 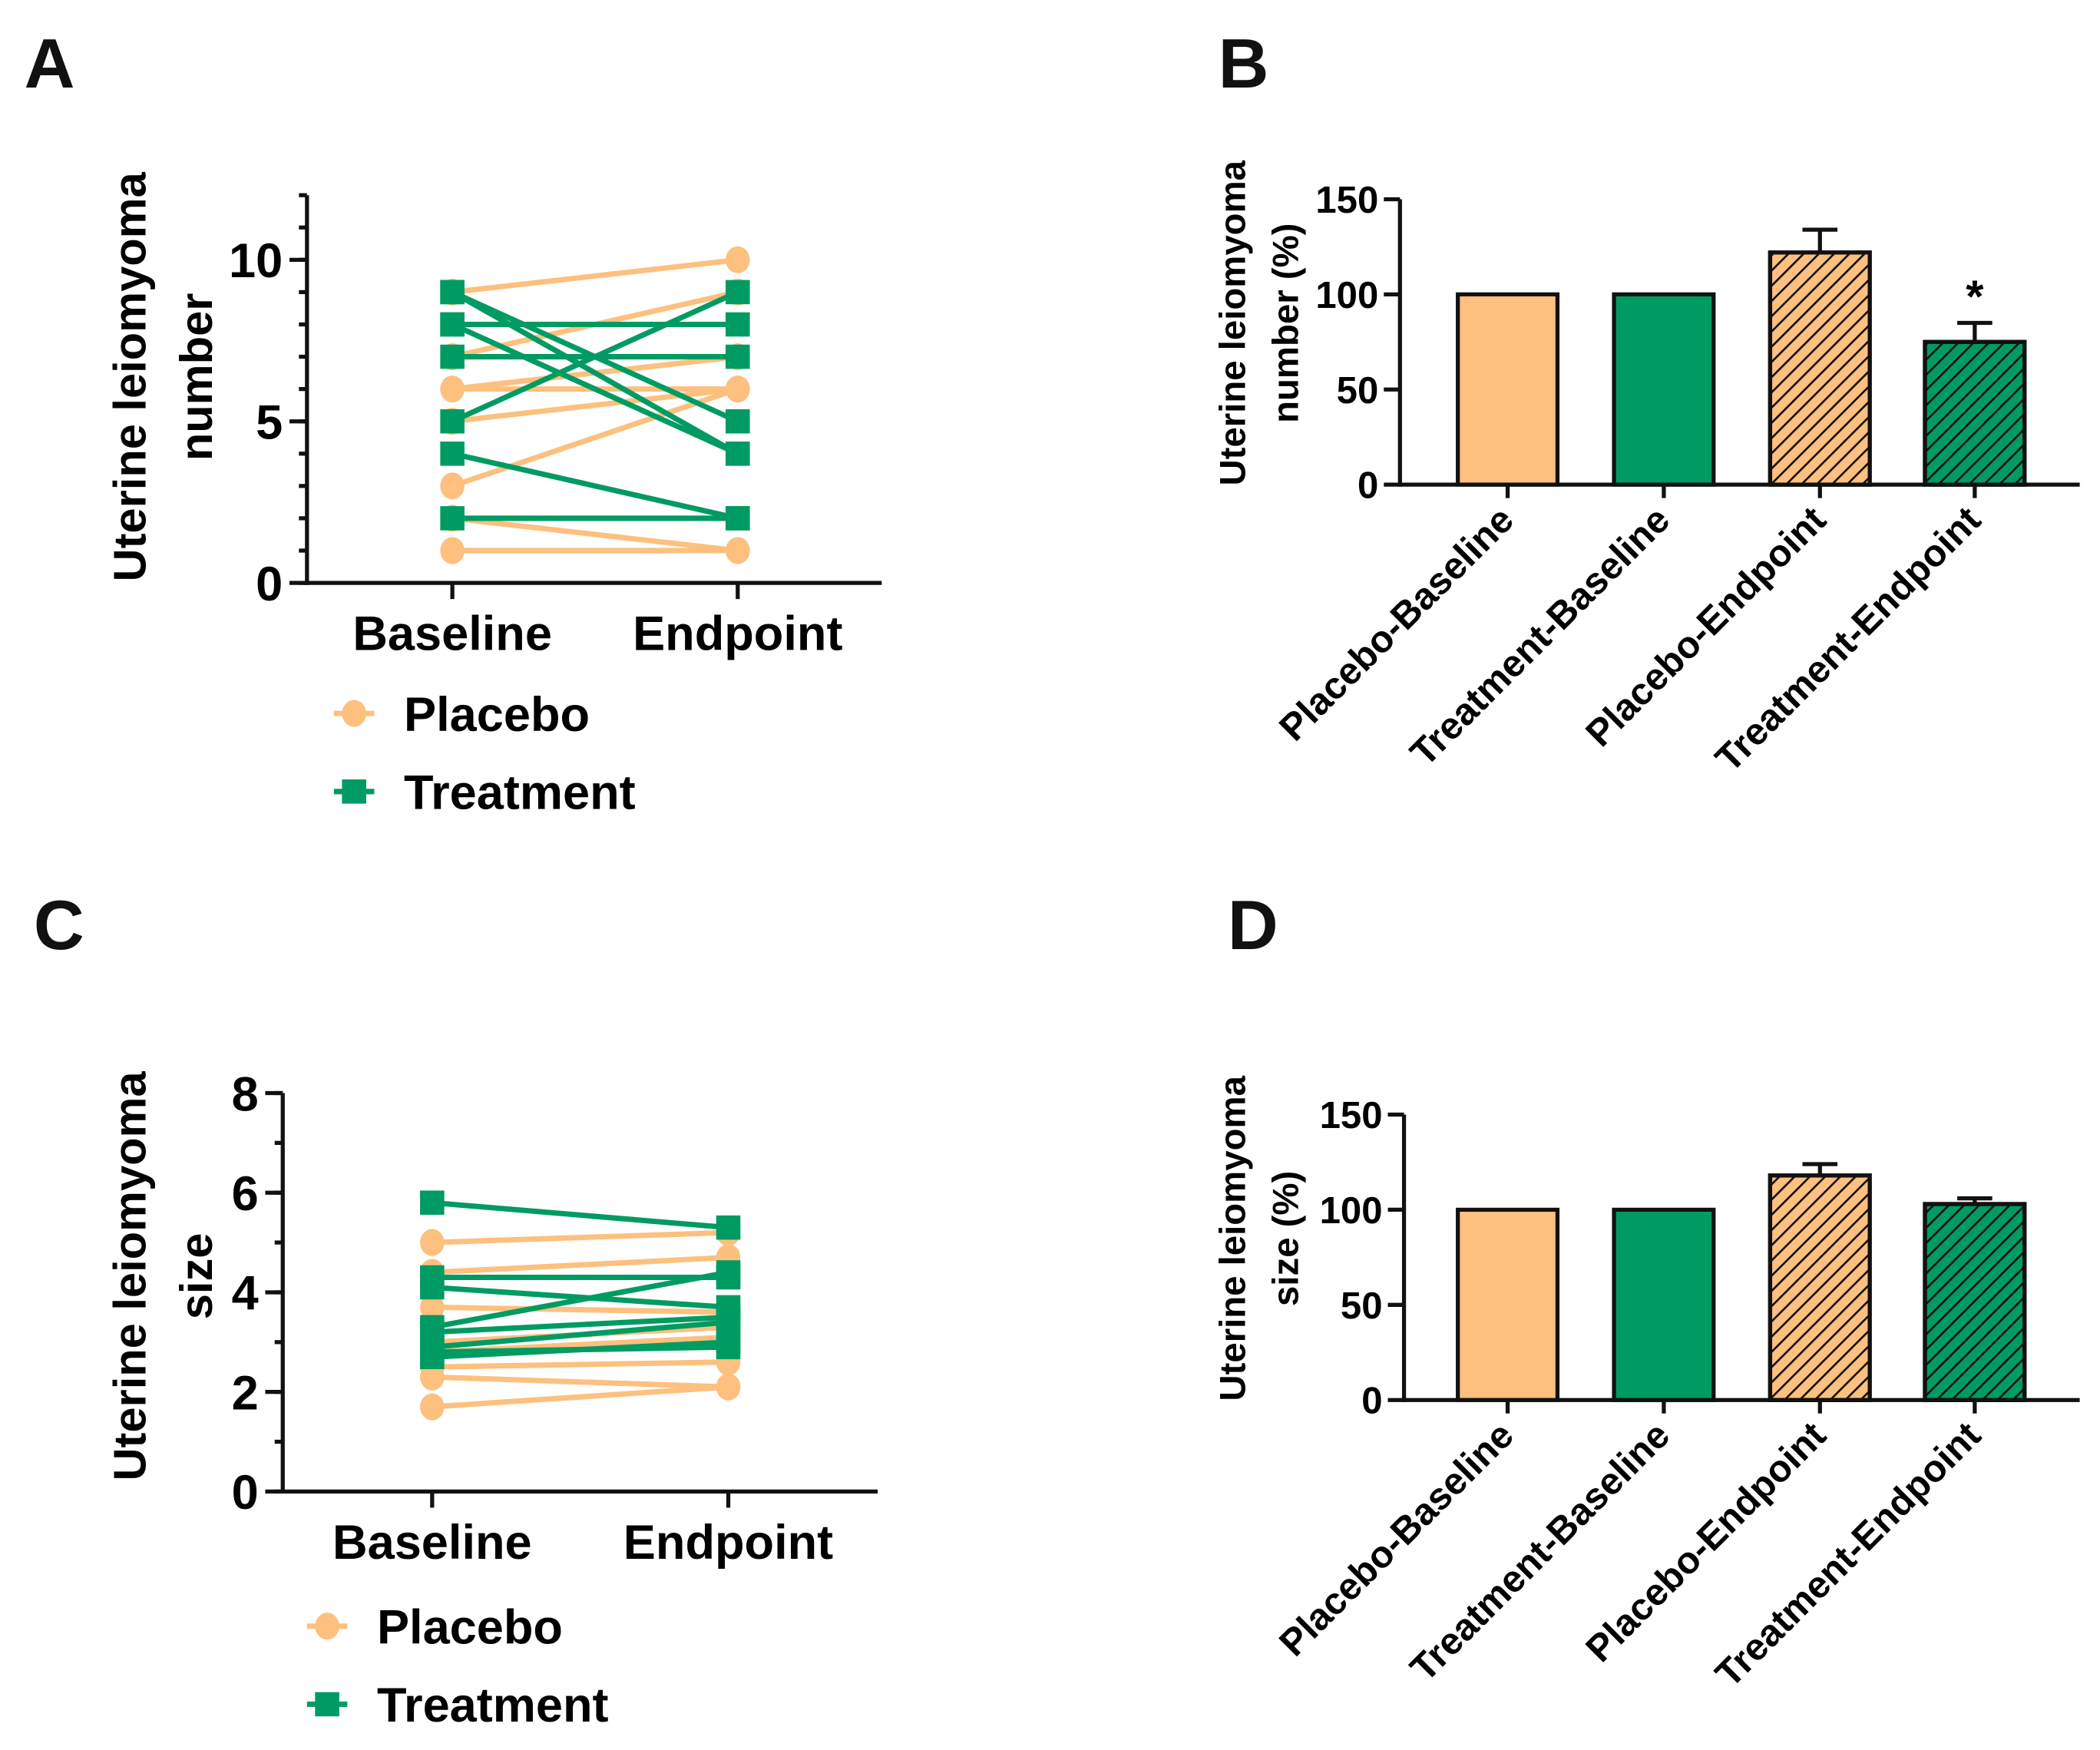 What do you see at coordinates (256, 261) in the screenshot?
I see `y-tick-label: 10` at bounding box center [256, 261].